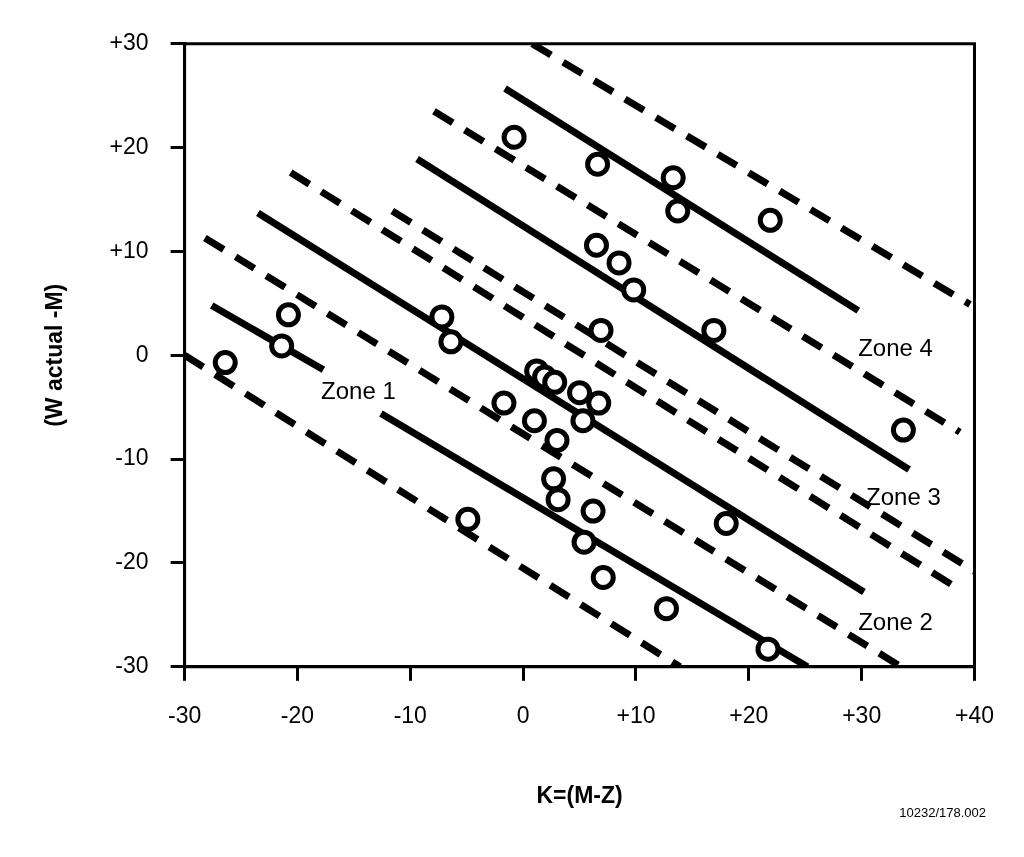 Image resolution: width=1024 pixels, height=857 pixels. Describe the element at coordinates (358, 391) in the screenshot. I see `annotation: Zone 1` at that location.